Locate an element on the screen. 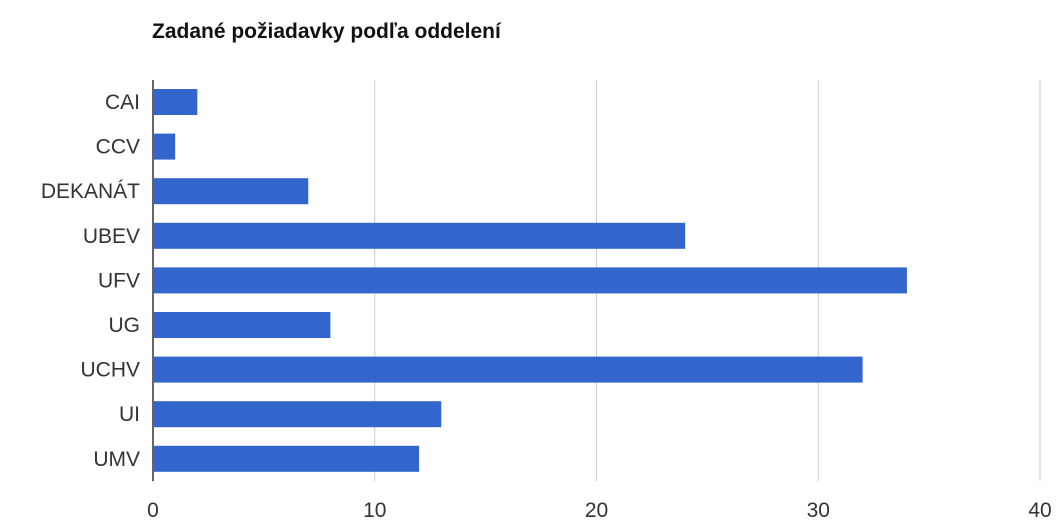  category-label: CAI is located at coordinates (122, 102).